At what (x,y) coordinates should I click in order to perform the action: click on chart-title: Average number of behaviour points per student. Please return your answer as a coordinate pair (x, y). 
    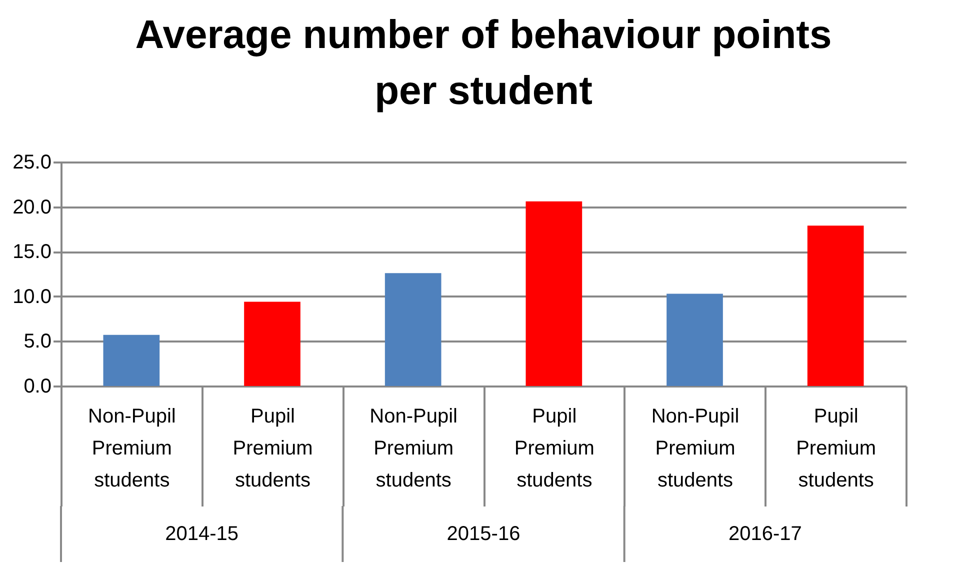
    Looking at the image, I should click on (483, 63).